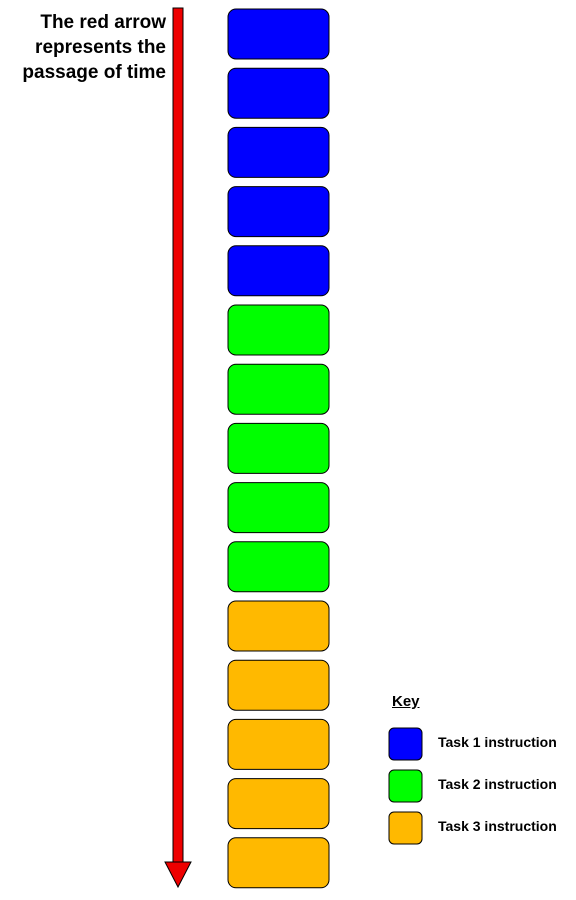 This screenshot has width=576, height=900. What do you see at coordinates (405, 744) in the screenshot?
I see `key-swatch-task1` at bounding box center [405, 744].